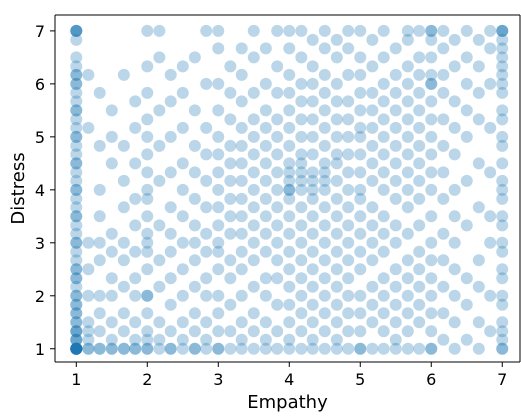 This screenshot has height=416, width=521. Describe the element at coordinates (40, 243) in the screenshot. I see `y-tick-label: 3` at that location.